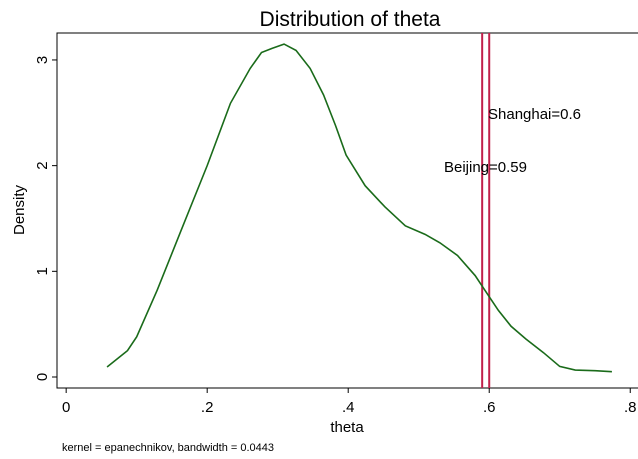  Describe the element at coordinates (630, 407) in the screenshot. I see `x-tick-label: .8` at that location.